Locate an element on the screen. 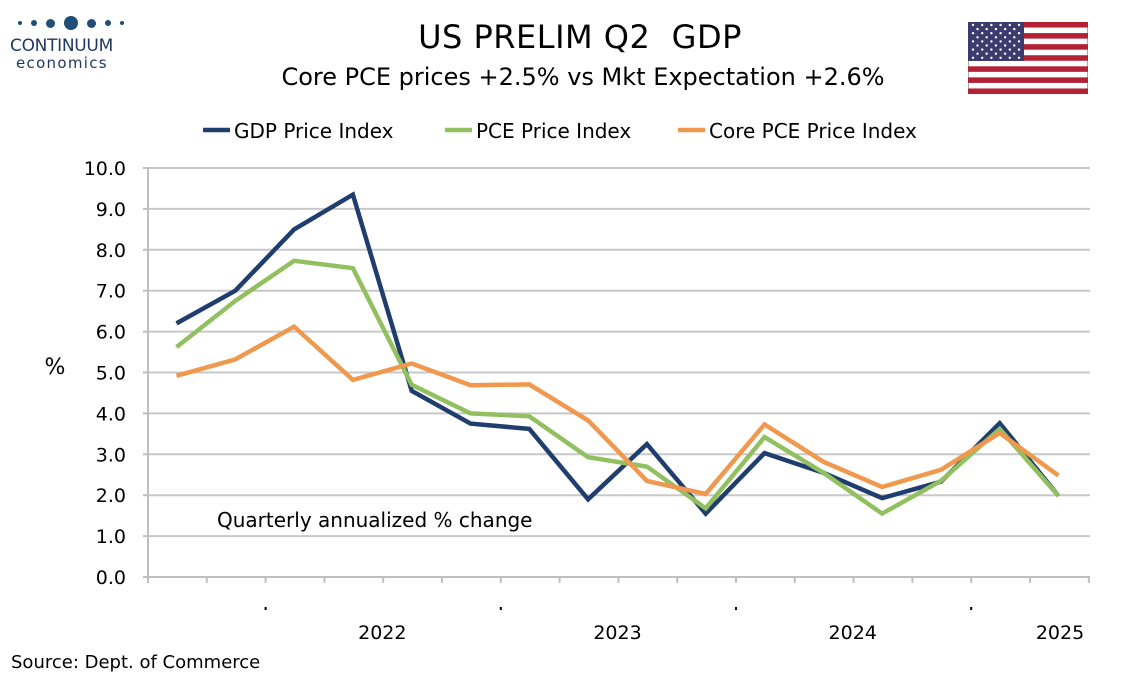 The height and width of the screenshot is (680, 1134). x-year-label: 2025 is located at coordinates (1060, 633).